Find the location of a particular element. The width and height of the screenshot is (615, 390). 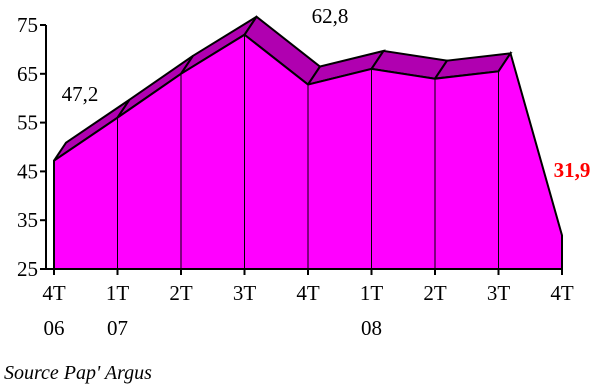

y-tick-label: 75 is located at coordinates (27, 25).